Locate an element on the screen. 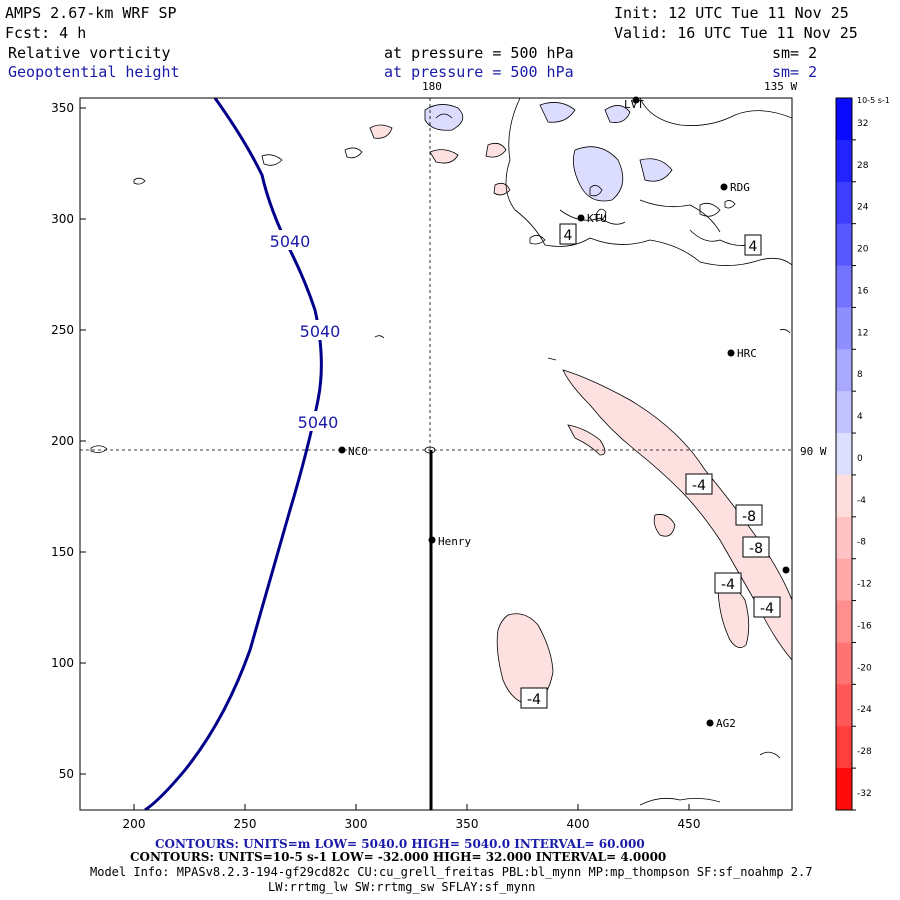  station-label: HRC is located at coordinates (747, 353).